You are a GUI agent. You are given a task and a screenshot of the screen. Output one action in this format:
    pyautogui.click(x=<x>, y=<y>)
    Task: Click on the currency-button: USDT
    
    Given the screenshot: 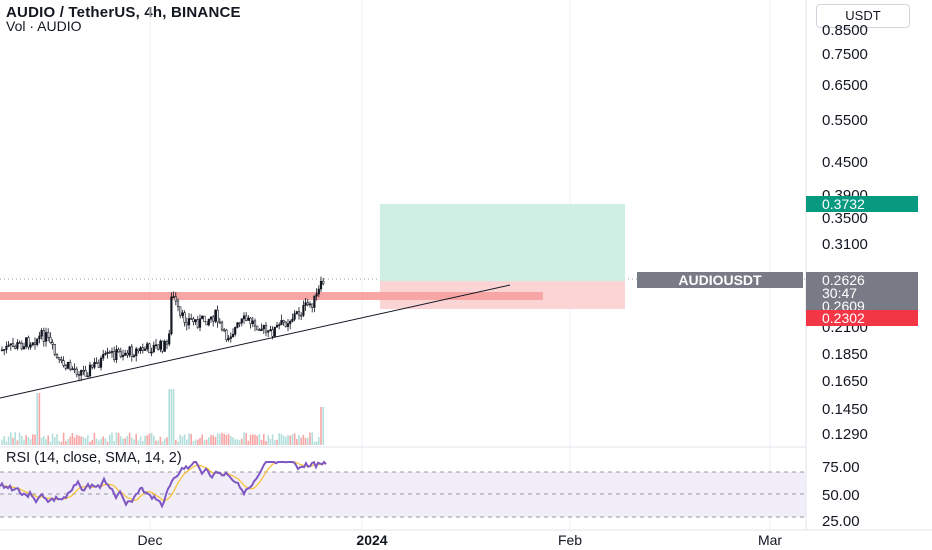 What is the action you would take?
    pyautogui.click(x=863, y=16)
    